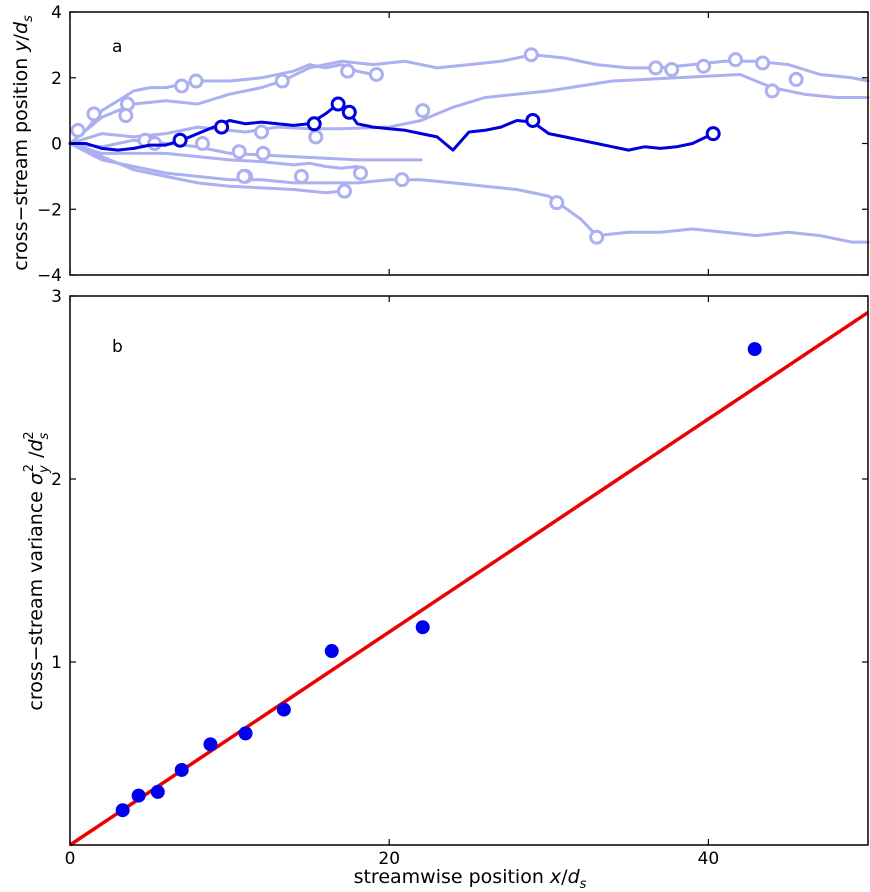  What do you see at coordinates (56, 13) in the screenshot?
I see `panel-a-y-tick-label: 4` at bounding box center [56, 13].